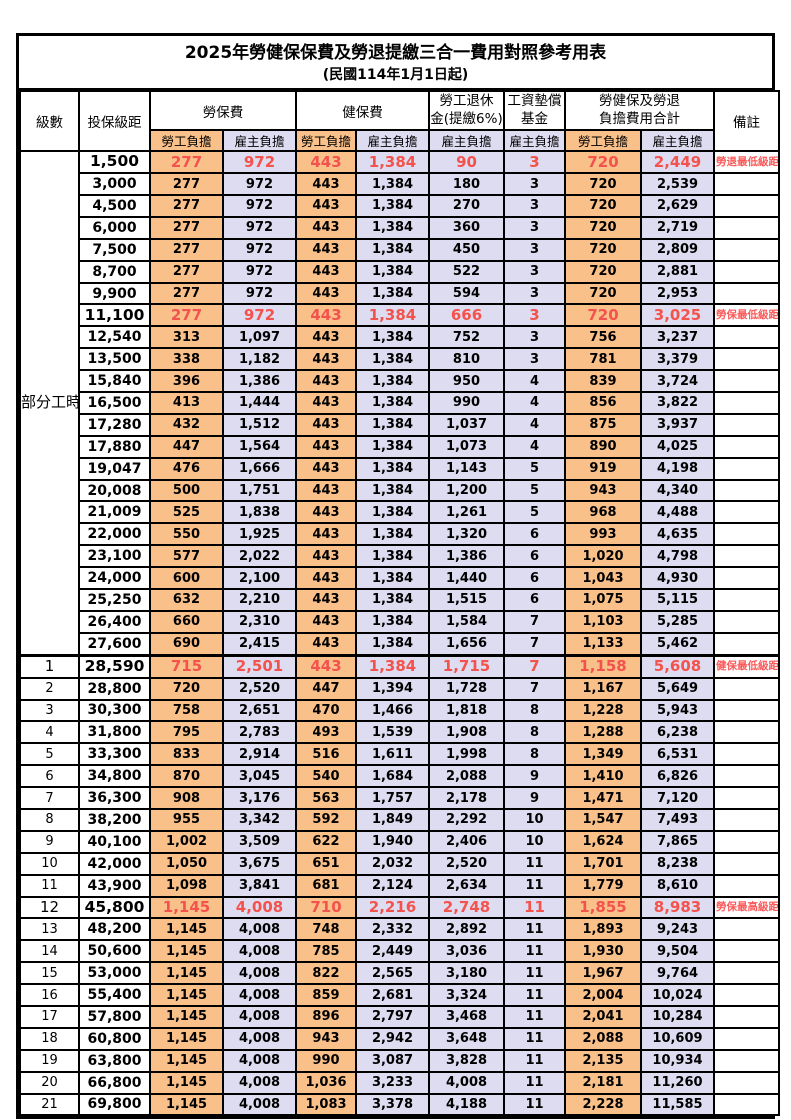  What do you see at coordinates (534, 111) in the screenshot?
I see `header-wage-fund: 工資墊償 基金` at bounding box center [534, 111].